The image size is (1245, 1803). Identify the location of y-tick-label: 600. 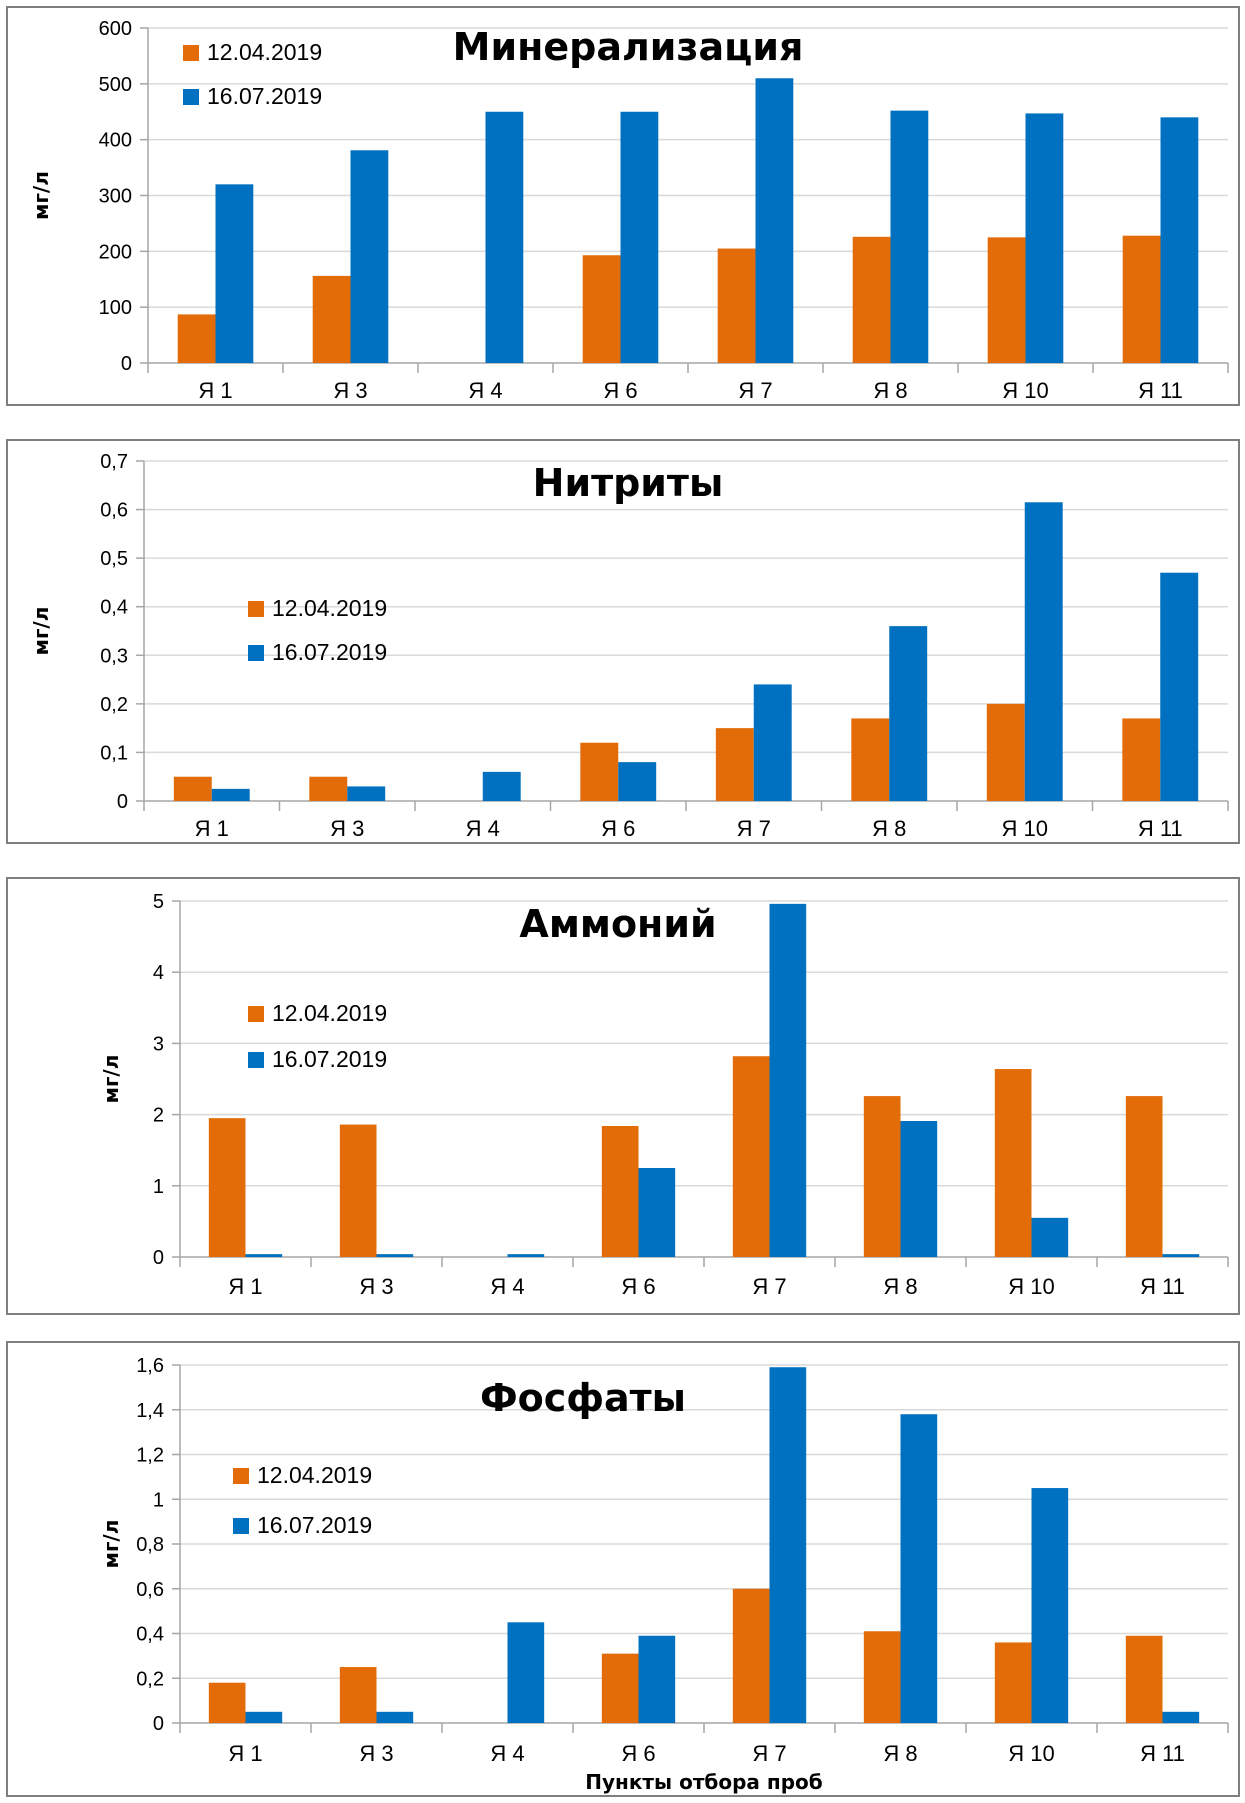
(115, 29).